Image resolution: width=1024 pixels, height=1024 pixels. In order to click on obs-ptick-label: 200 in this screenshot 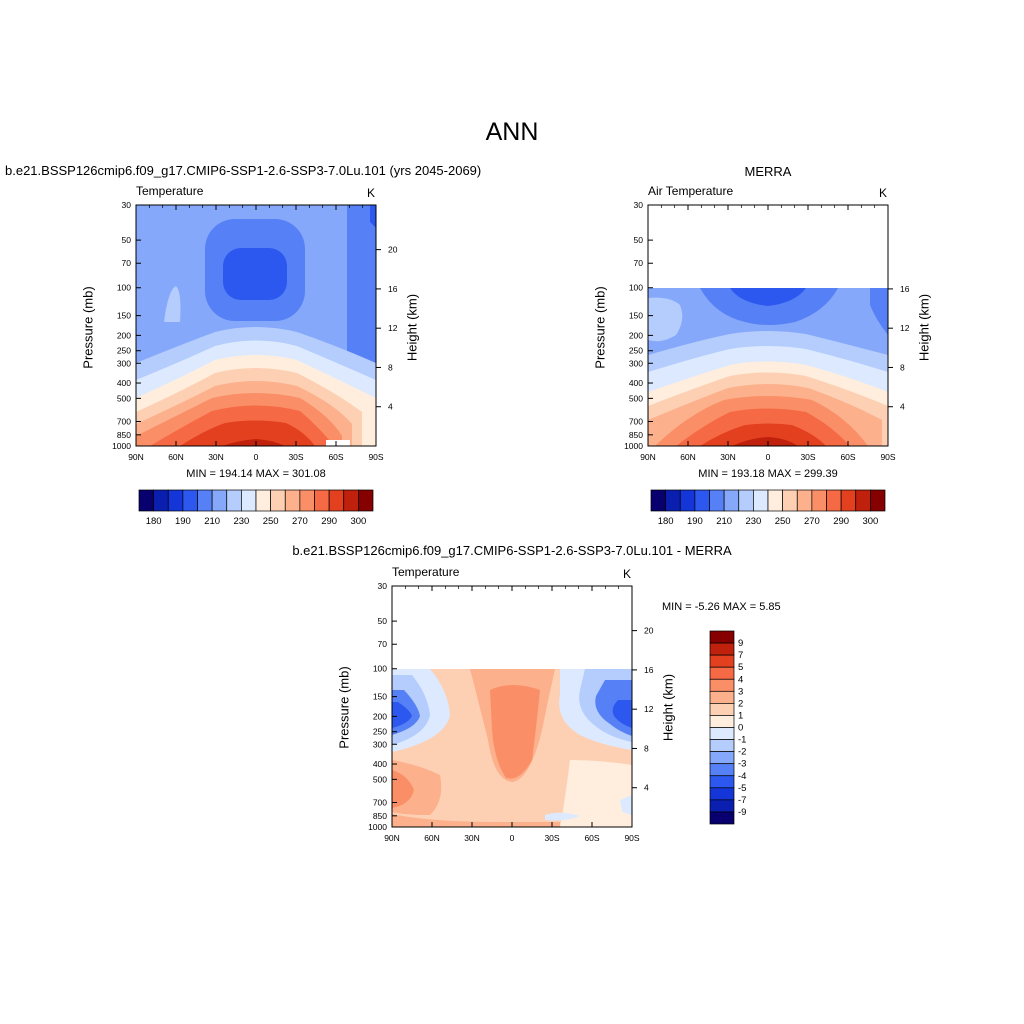, I will do `click(636, 335)`.